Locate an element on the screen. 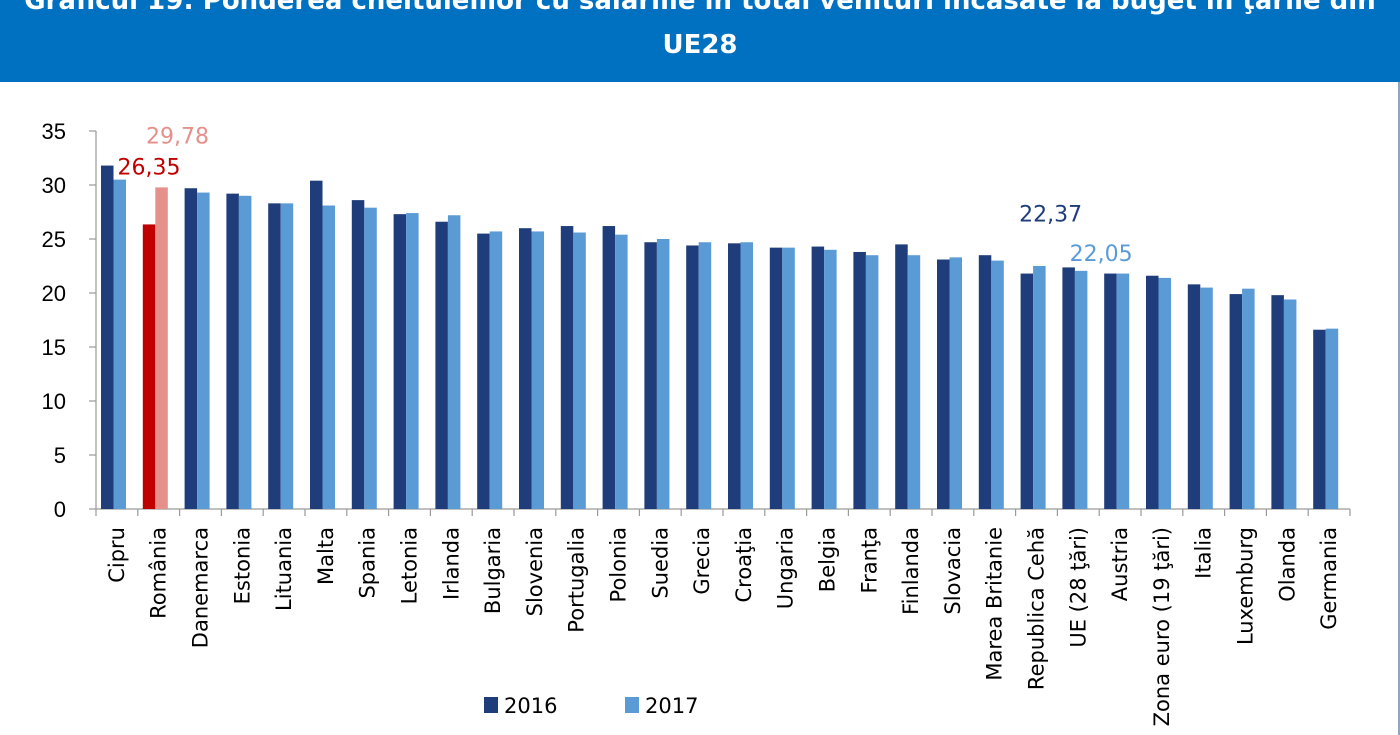 This screenshot has height=735, width=1400. x-tick-label: Finlanda is located at coordinates (911, 571).